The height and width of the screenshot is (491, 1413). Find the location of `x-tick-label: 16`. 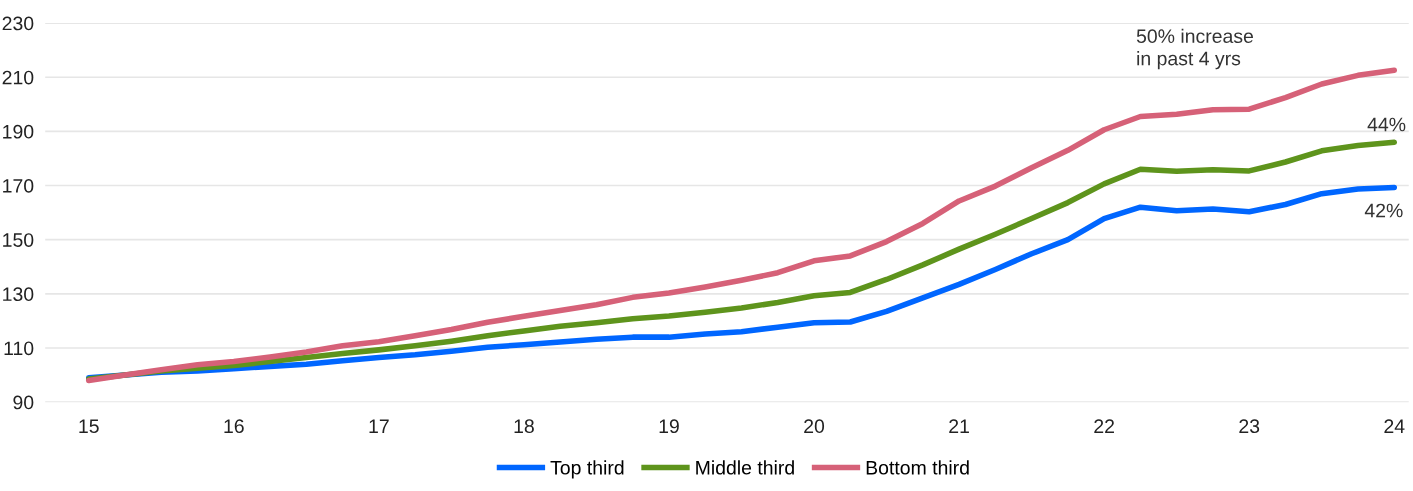

x-tick-label: 16 is located at coordinates (234, 426).